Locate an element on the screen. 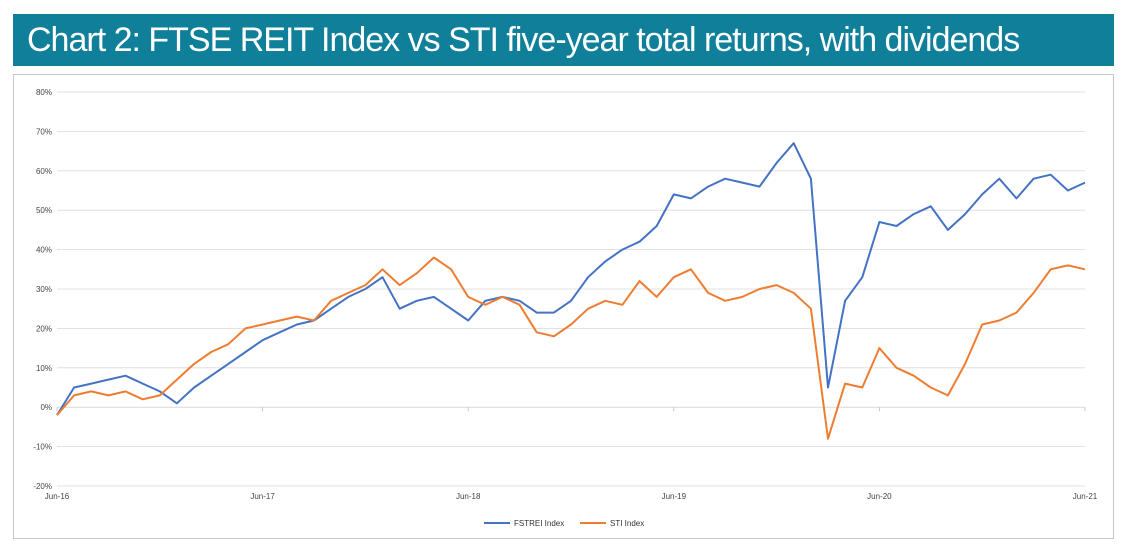  y-tick-label: 60% is located at coordinates (44, 171).